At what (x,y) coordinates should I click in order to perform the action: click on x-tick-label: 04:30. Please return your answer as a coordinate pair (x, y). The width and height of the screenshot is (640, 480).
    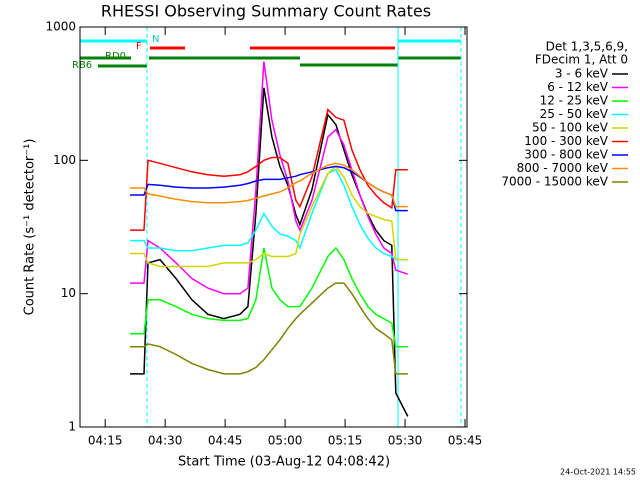
    Looking at the image, I should click on (165, 441).